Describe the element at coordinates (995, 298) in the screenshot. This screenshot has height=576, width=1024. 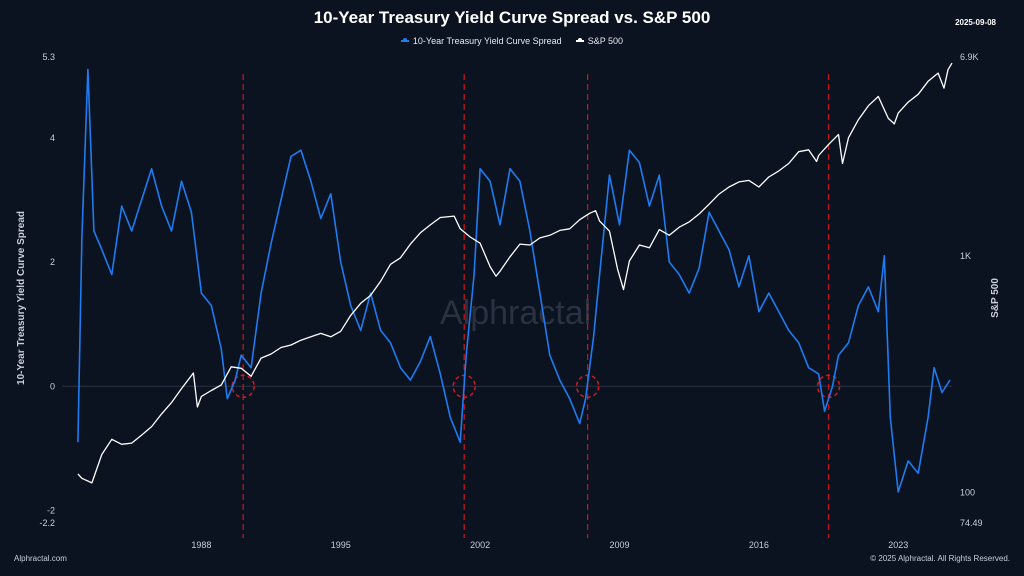
I see `y-axis-label-right: S&P 500` at that location.